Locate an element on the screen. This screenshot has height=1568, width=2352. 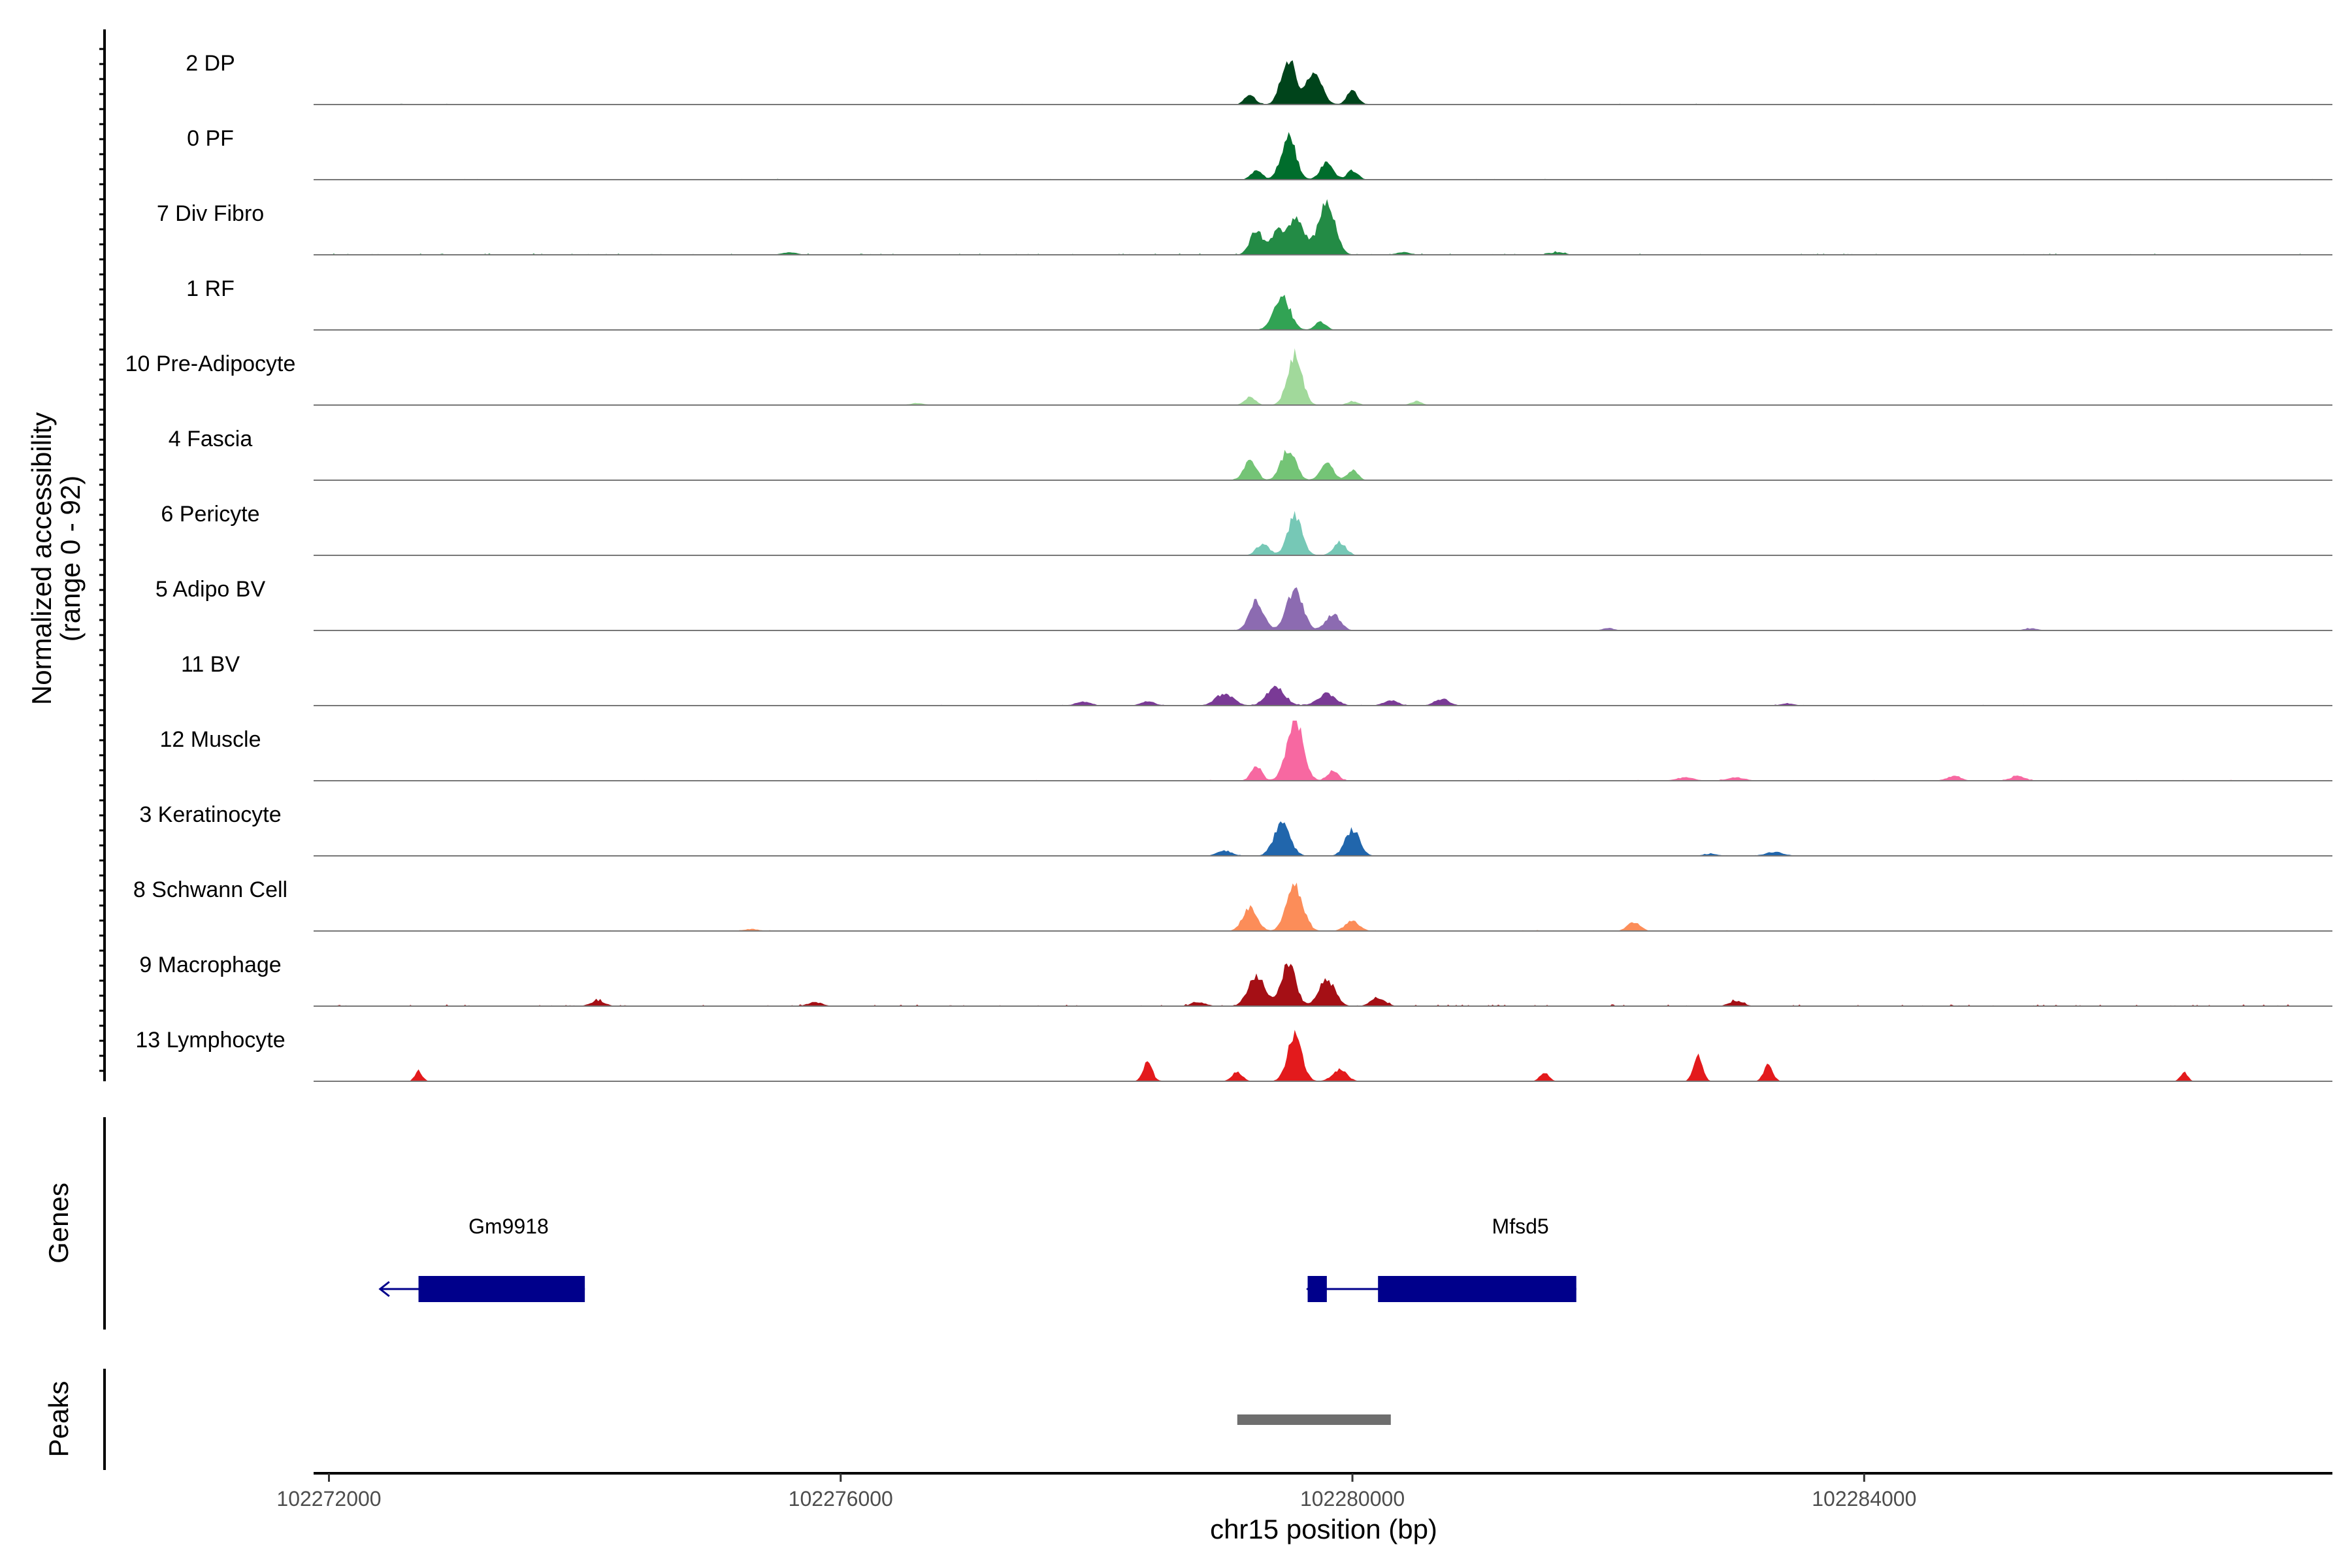
track-3: 7 Div Fibro is located at coordinates (1244, 227).